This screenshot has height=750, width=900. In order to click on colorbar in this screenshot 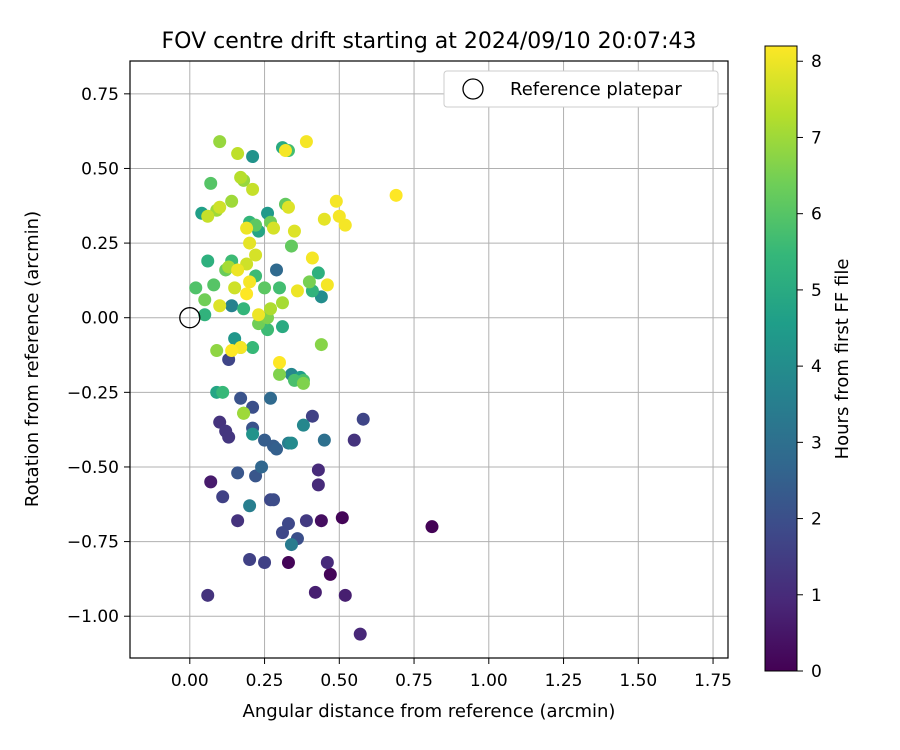, I will do `click(781, 358)`.